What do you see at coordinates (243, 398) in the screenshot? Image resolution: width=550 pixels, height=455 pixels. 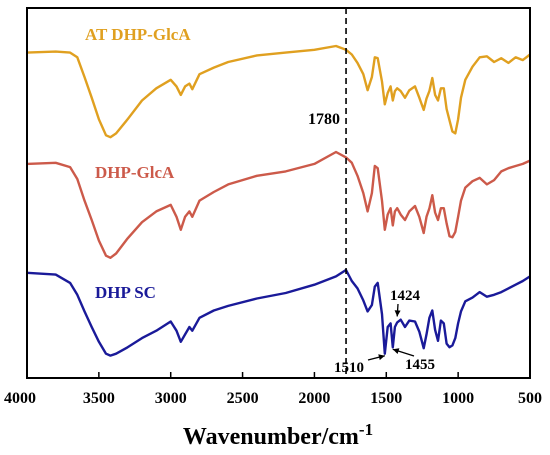 I see `x-tick-label: 2500` at bounding box center [243, 398].